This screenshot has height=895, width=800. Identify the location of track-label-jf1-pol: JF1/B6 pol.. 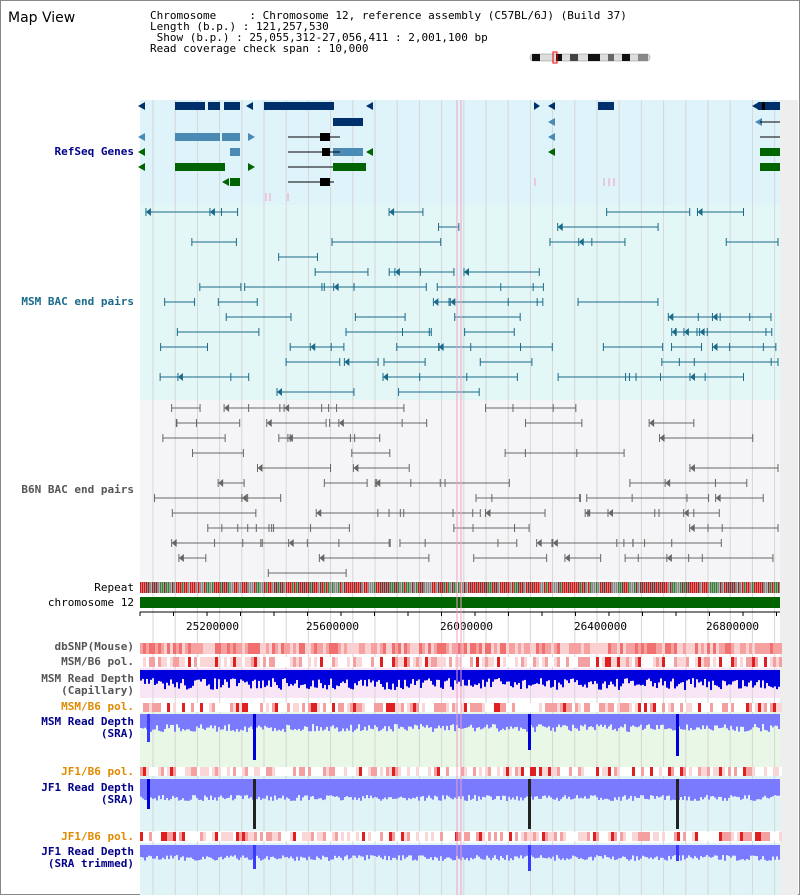
(97, 771).